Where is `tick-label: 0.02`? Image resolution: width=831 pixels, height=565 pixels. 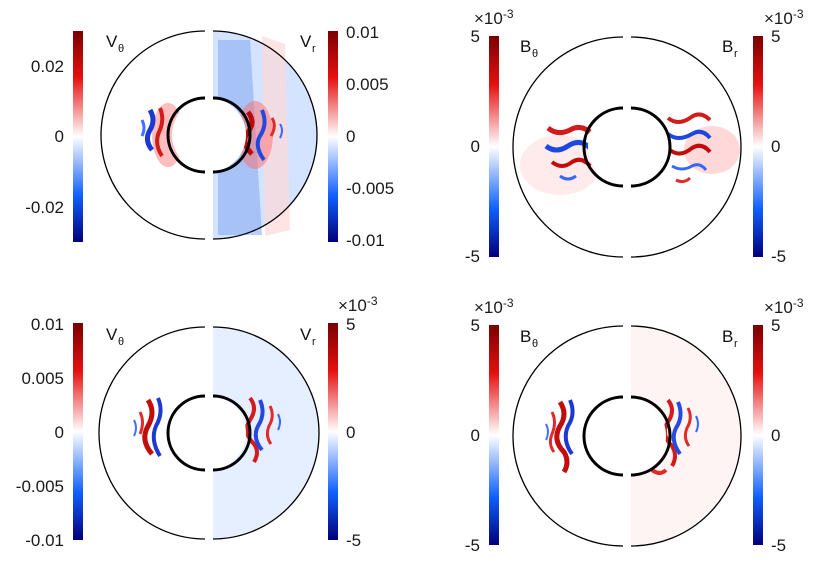
tick-label: 0.02 is located at coordinates (47, 66).